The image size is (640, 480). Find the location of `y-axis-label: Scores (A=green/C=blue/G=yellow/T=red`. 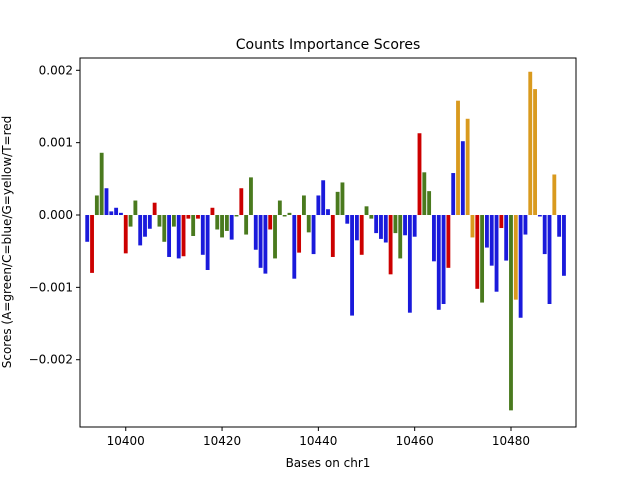

y-axis-label: Scores (A=green/C=blue/G=yellow/T=red is located at coordinates (7, 242).